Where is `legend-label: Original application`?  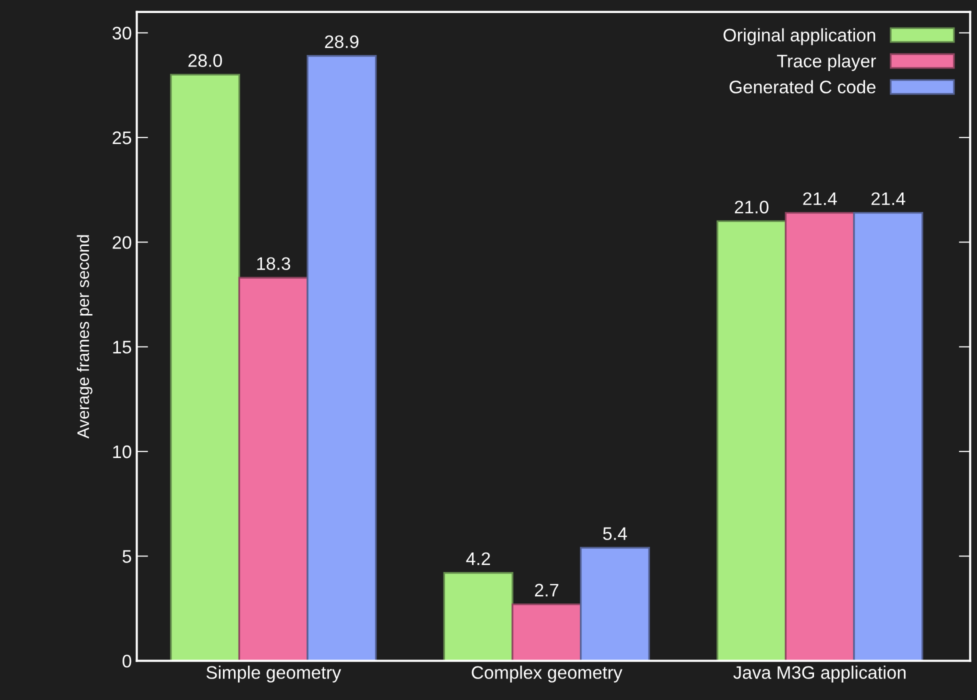
legend-label: Original application is located at coordinates (800, 37).